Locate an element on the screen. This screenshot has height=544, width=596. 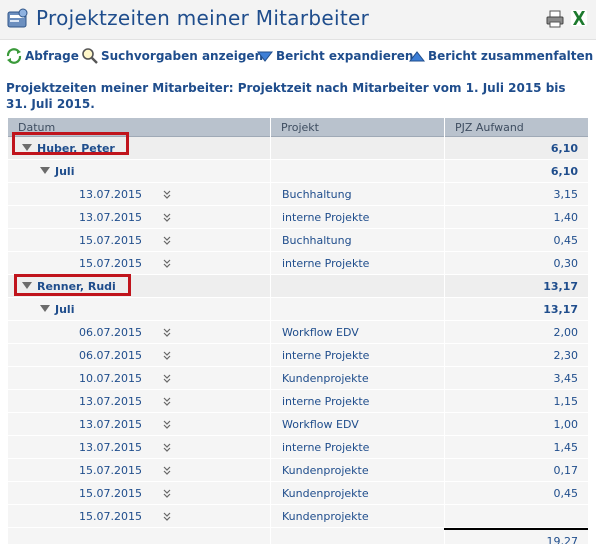
table-row: 13.07.2015 interne Projekte 1,40 is located at coordinates (298, 217).